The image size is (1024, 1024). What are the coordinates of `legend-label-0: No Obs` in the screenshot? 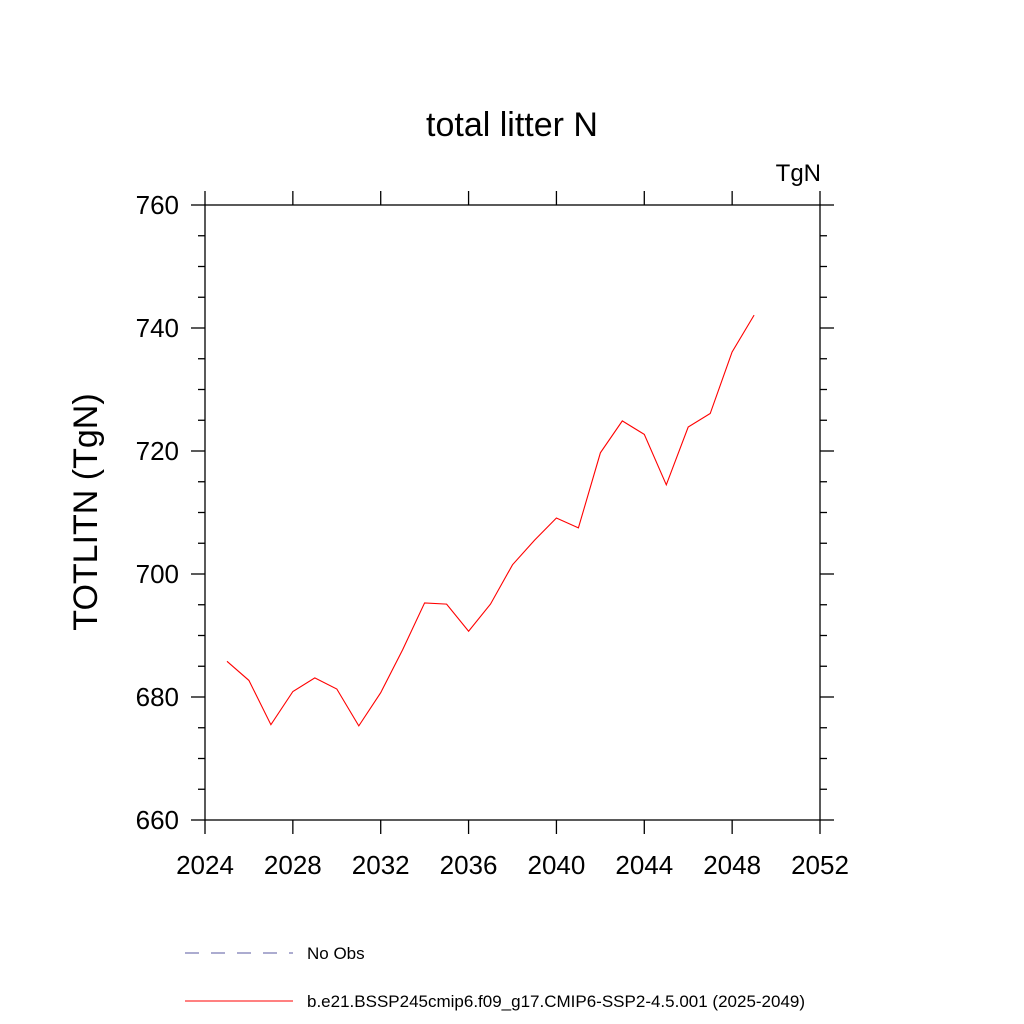 It's located at (336, 953).